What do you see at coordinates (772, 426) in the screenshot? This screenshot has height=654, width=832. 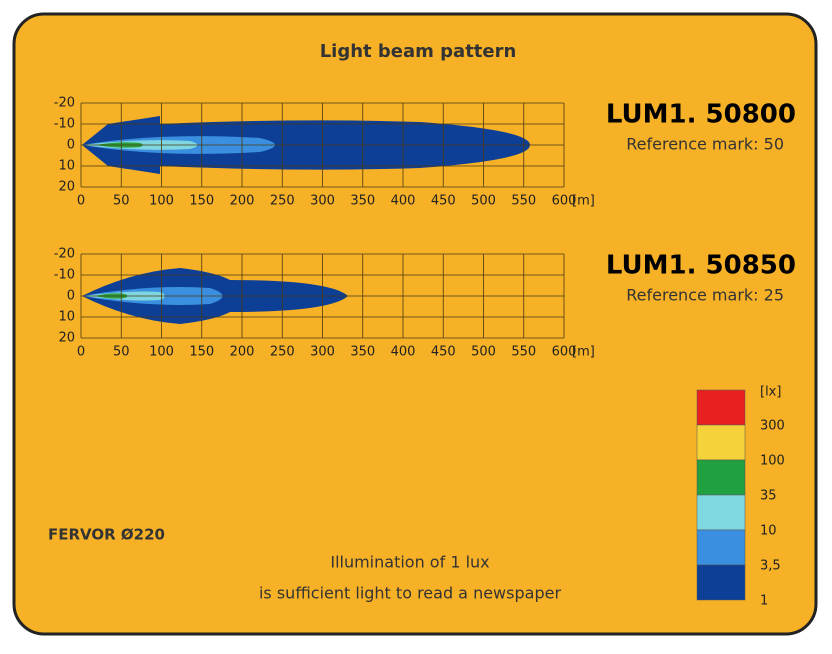 I see `legend-label: 300` at bounding box center [772, 426].